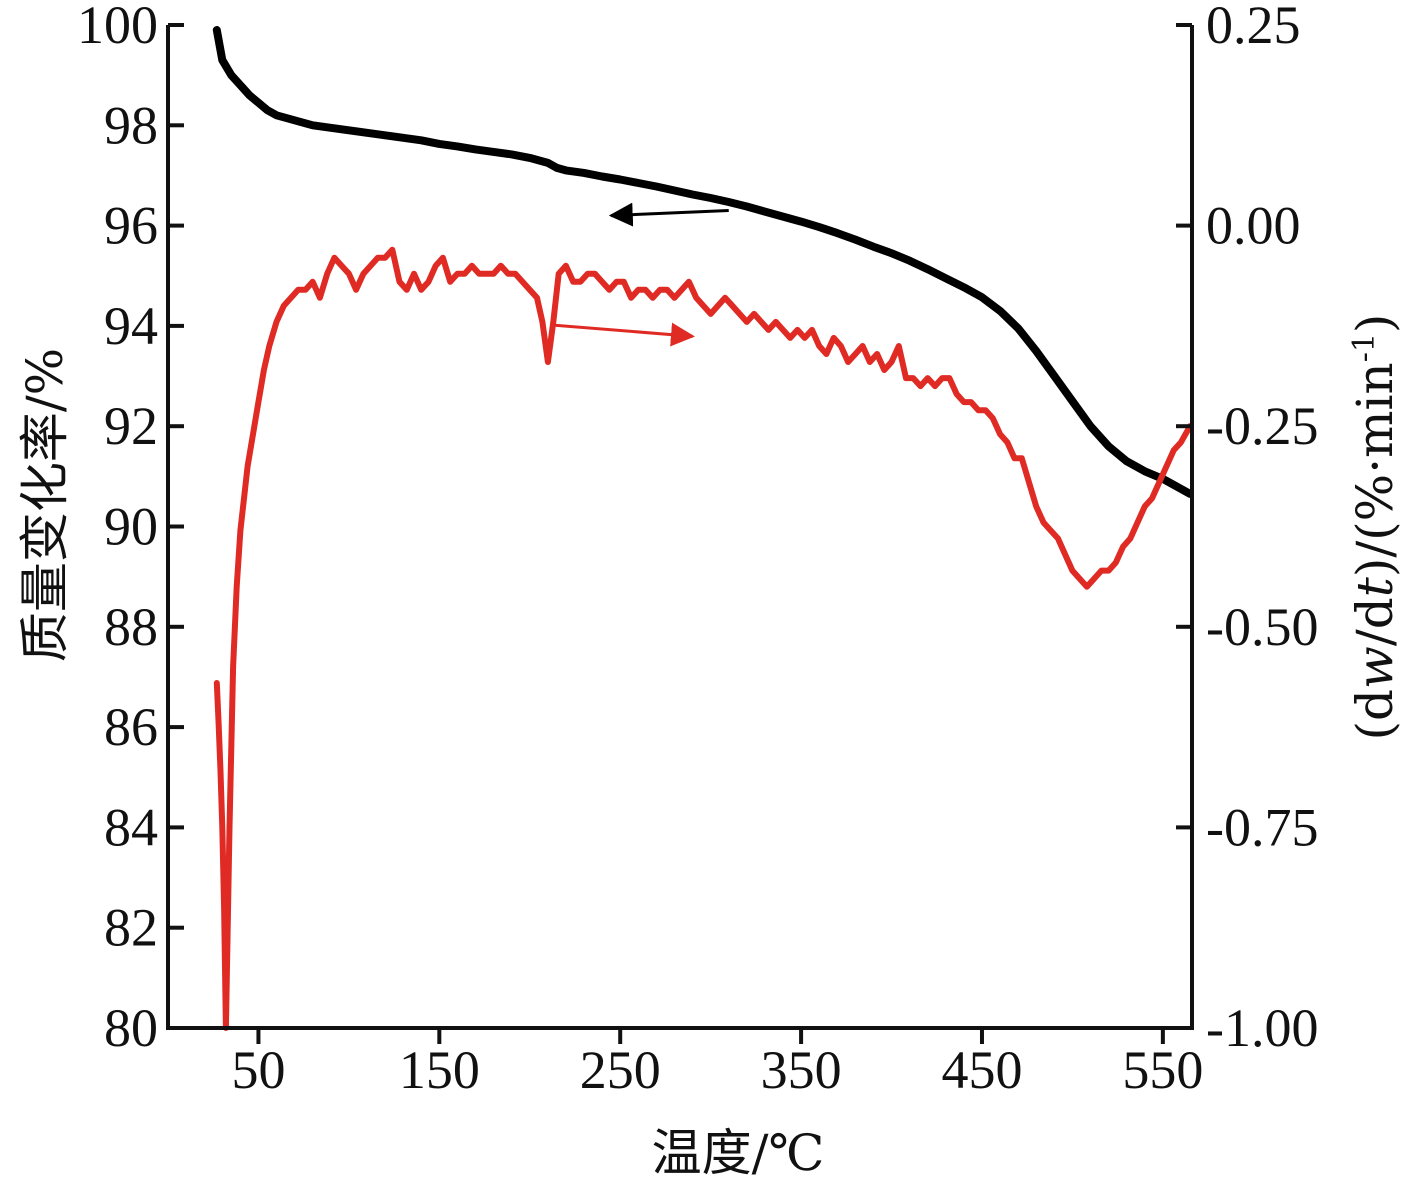  What do you see at coordinates (131, 928) in the screenshot?
I see `y-left-tick-label: 82` at bounding box center [131, 928].